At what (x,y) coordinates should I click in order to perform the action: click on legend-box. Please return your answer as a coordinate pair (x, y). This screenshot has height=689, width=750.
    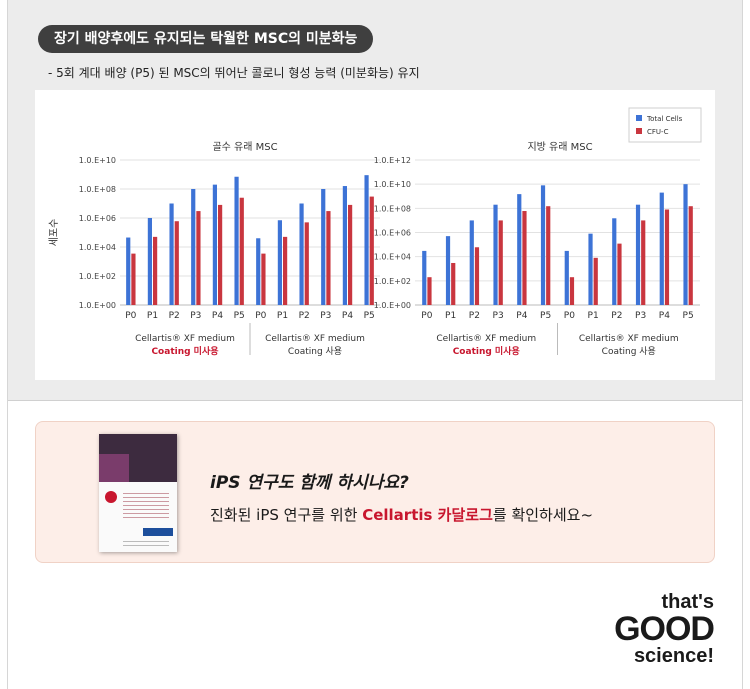
    Looking at the image, I should click on (665, 125).